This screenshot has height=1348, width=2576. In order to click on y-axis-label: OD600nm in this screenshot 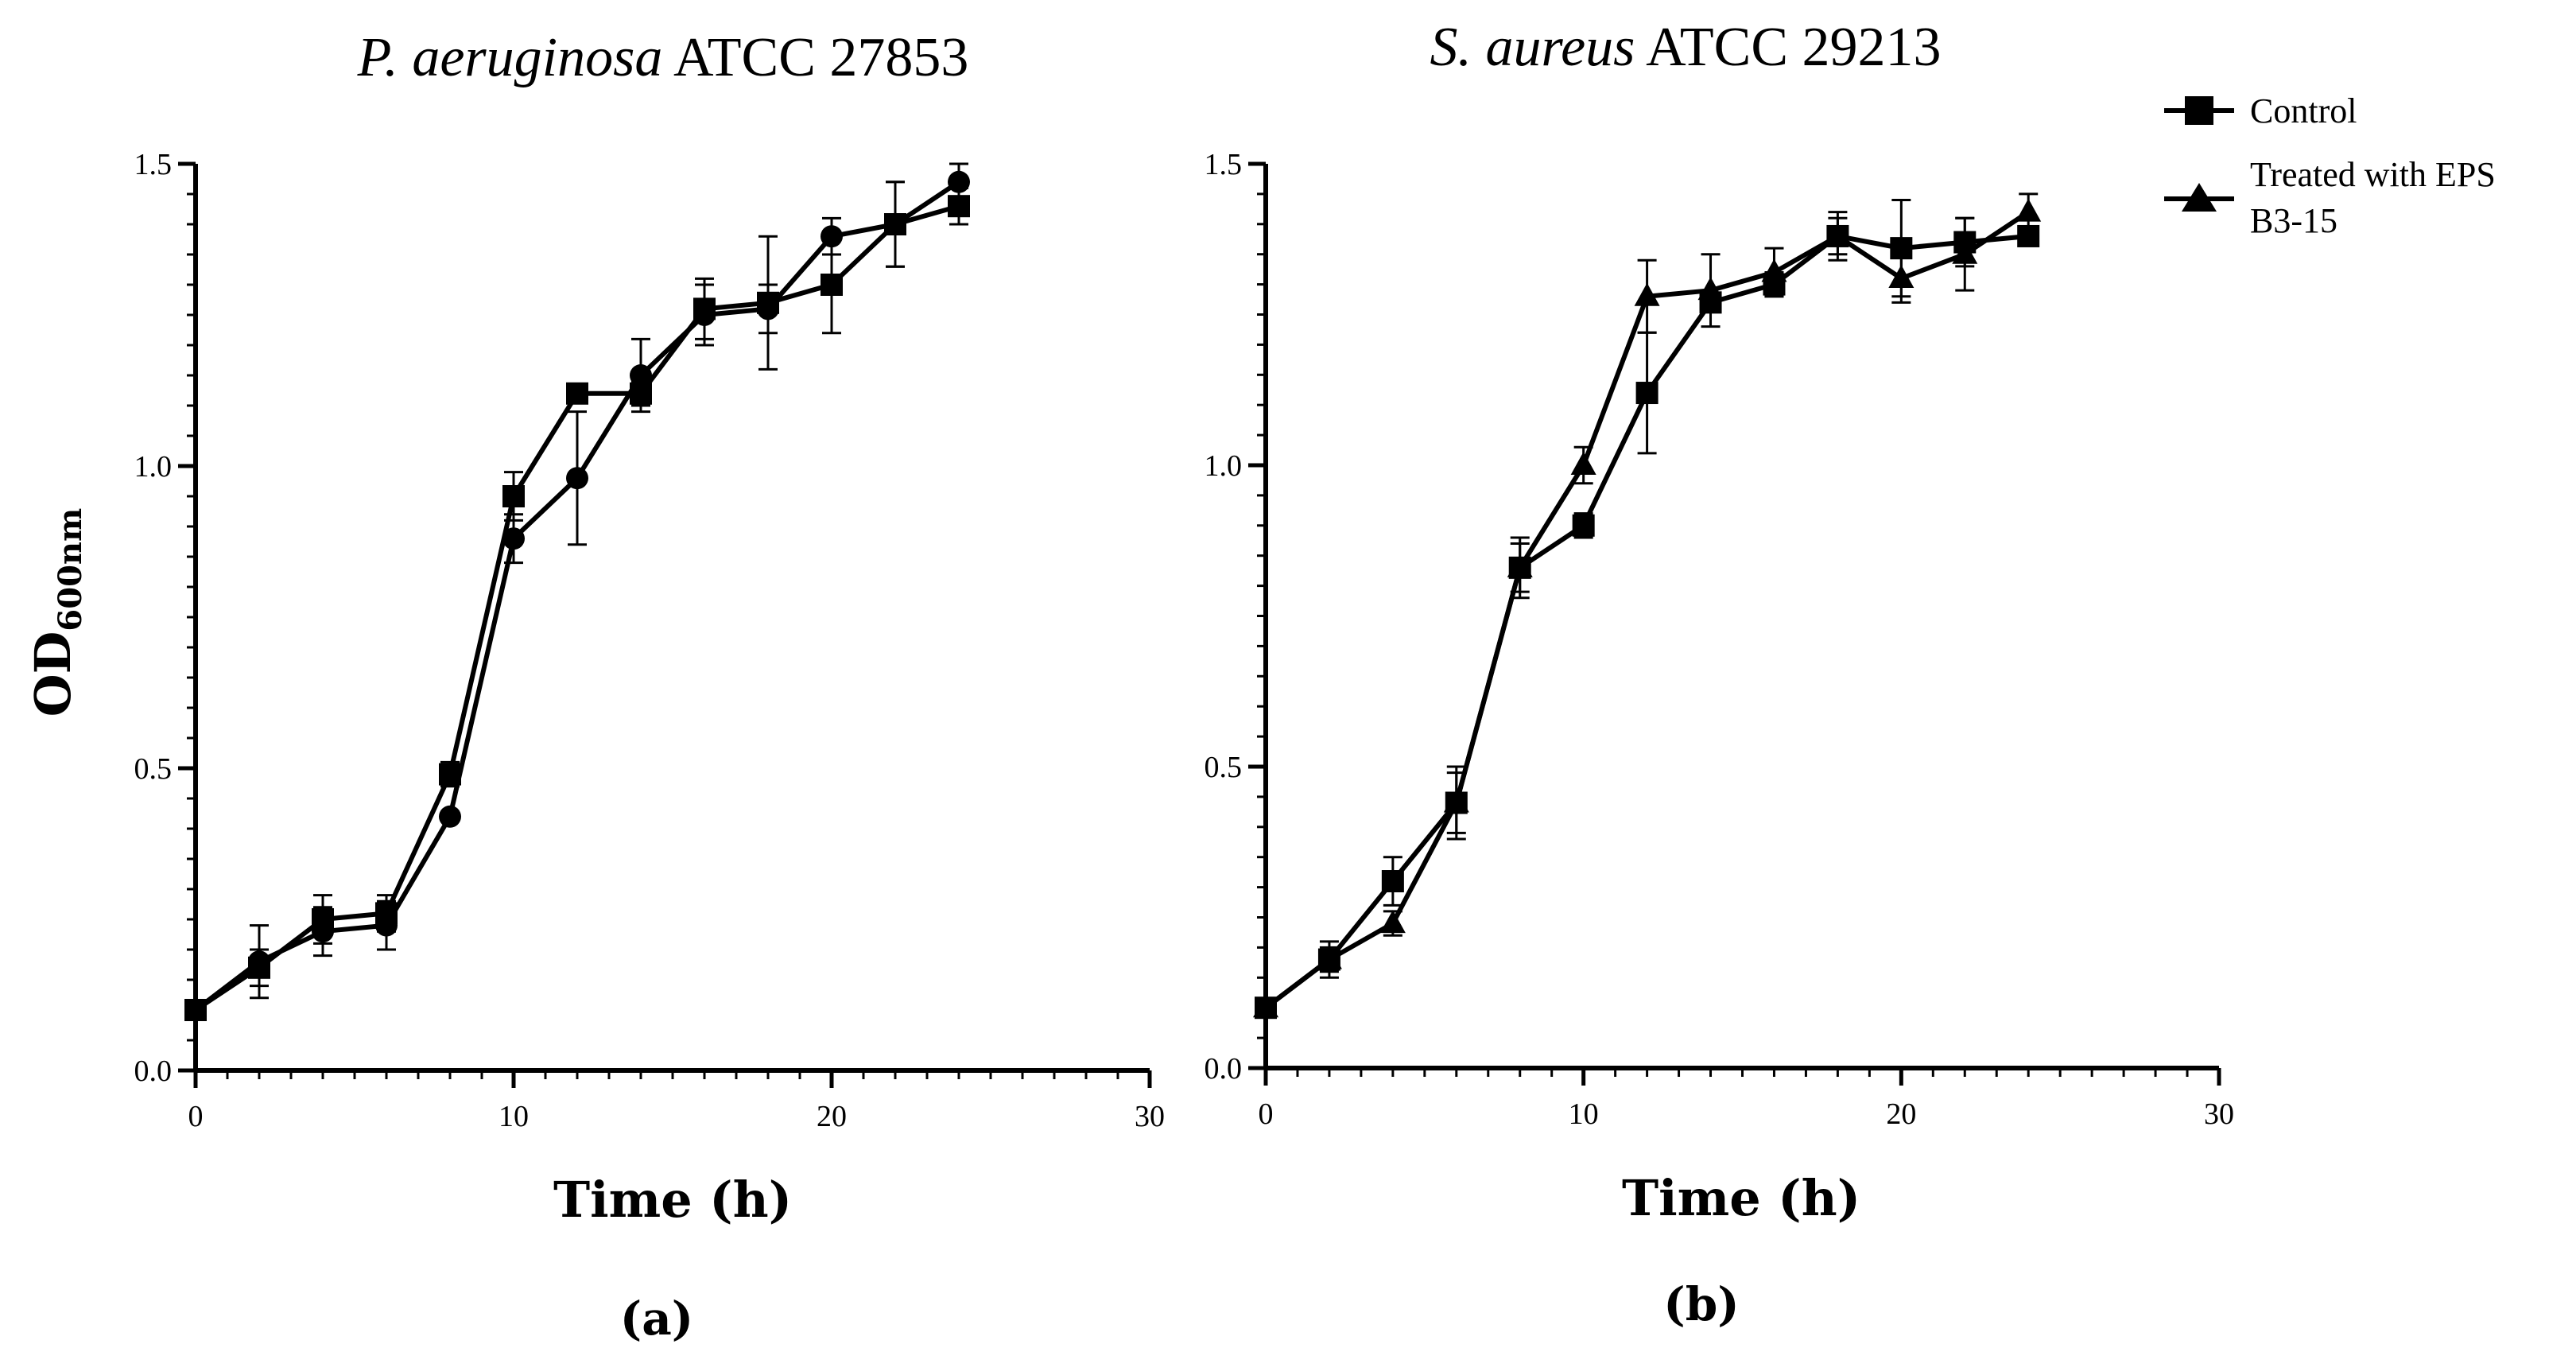, I will do `click(57, 613)`.